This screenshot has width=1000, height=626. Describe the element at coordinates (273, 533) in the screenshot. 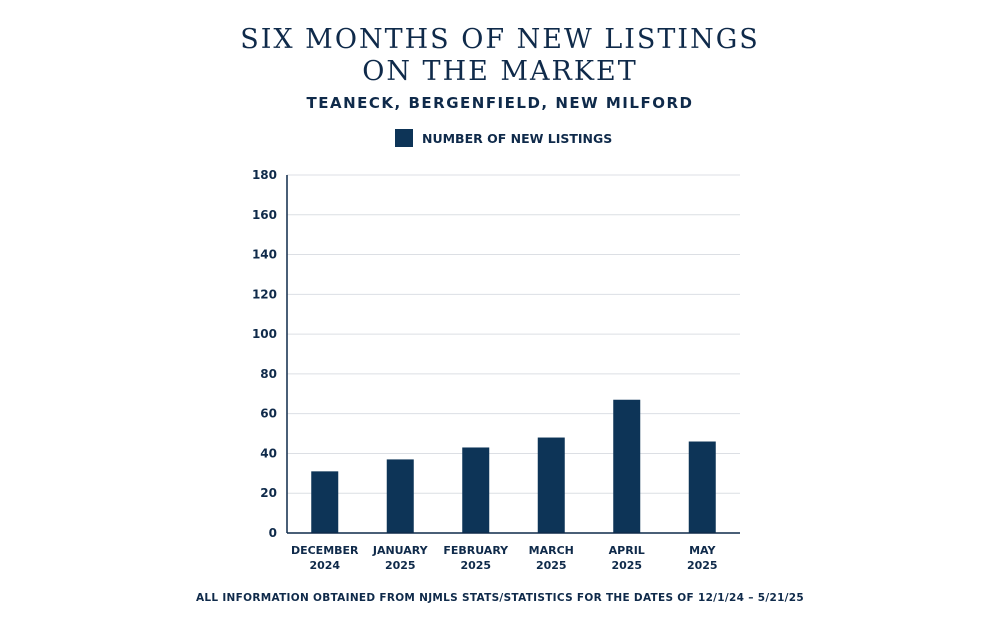

I see `y-tick-label: 0` at that location.